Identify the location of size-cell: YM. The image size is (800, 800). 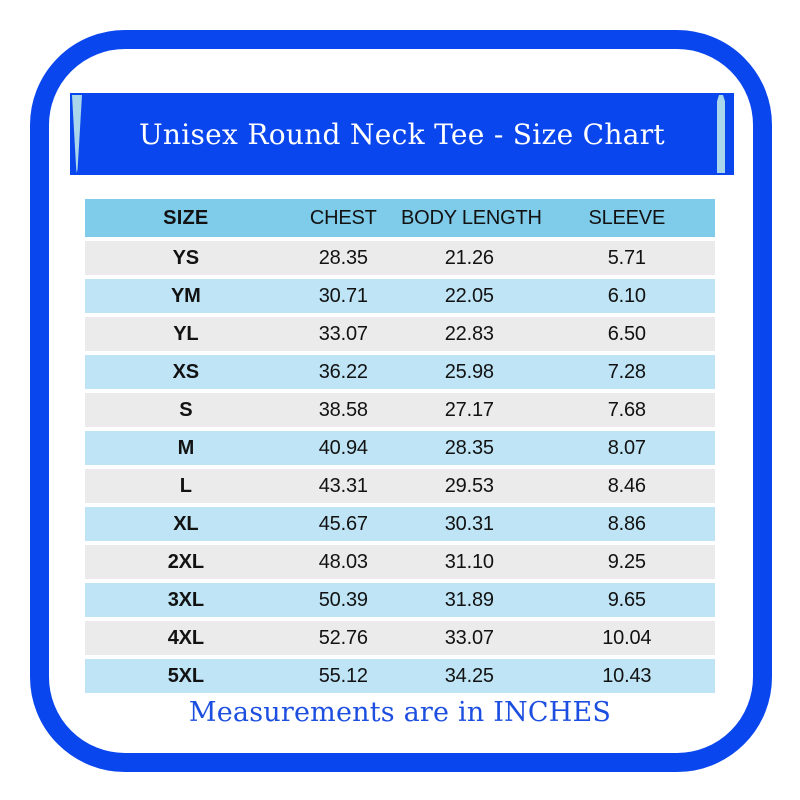
(186, 296).